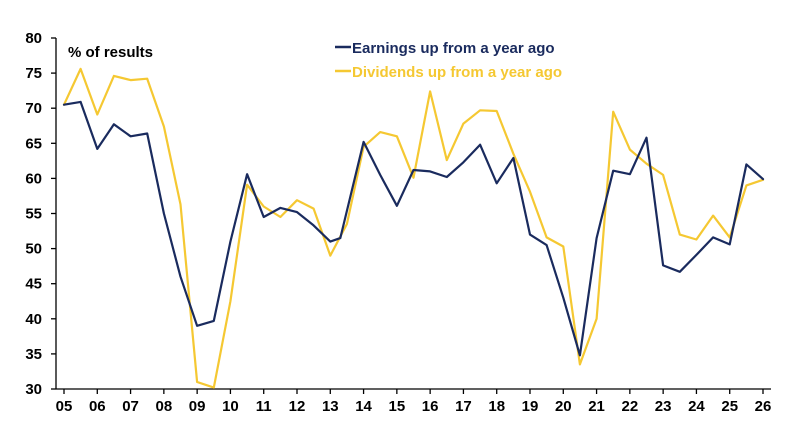 The width and height of the screenshot is (803, 427). Describe the element at coordinates (330, 406) in the screenshot. I see `x-tick-label: 13` at that location.